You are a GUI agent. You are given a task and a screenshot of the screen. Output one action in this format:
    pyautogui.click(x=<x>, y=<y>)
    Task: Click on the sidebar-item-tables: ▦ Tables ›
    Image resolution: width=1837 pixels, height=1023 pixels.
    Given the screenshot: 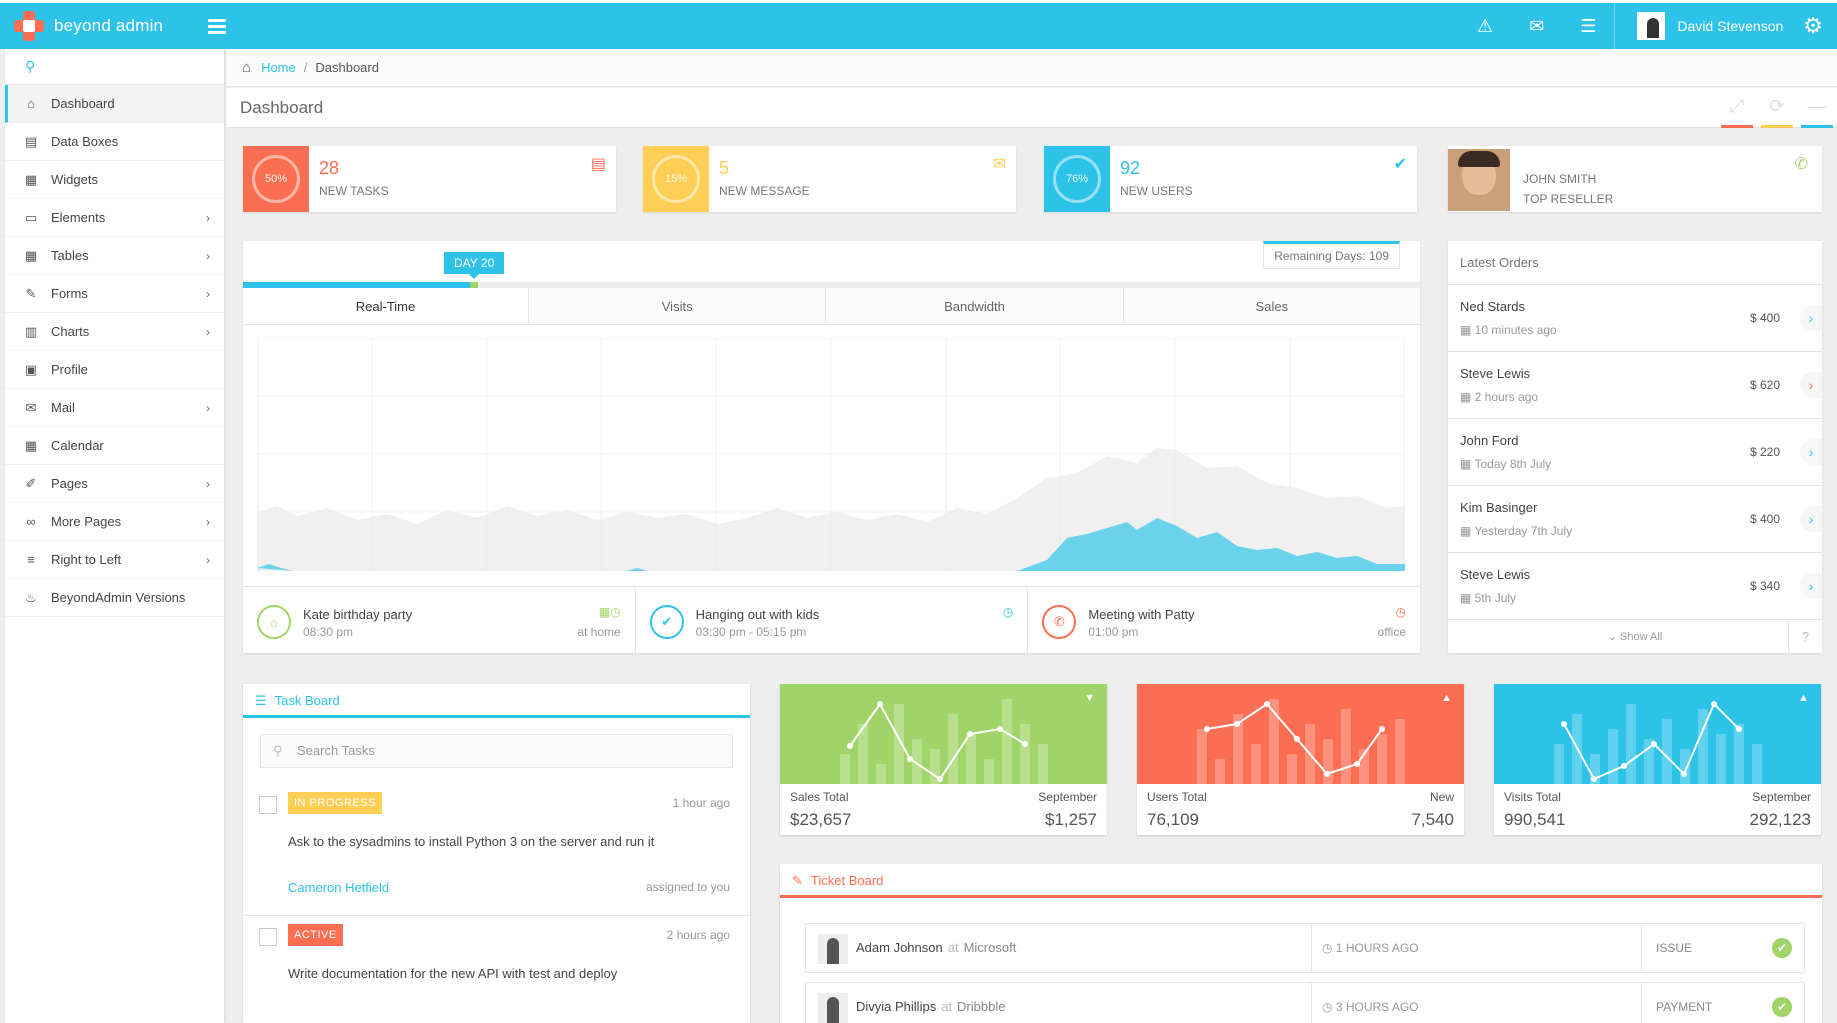 What is the action you would take?
    pyautogui.click(x=114, y=256)
    